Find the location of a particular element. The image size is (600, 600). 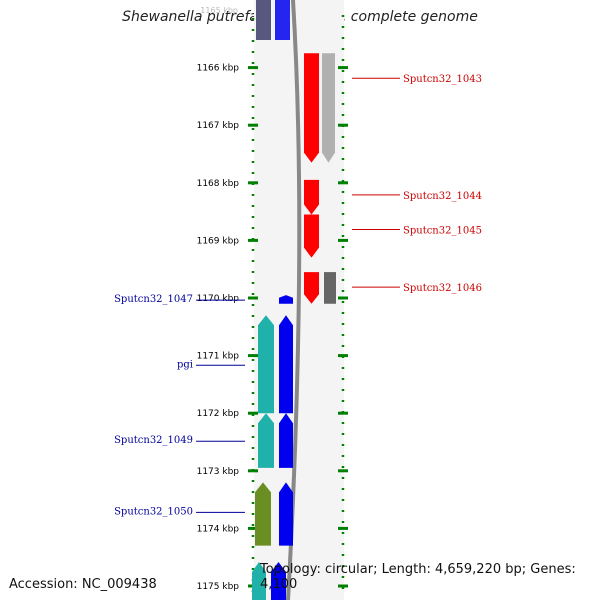

ruler-label: 1175 kbp is located at coordinates (218, 587).